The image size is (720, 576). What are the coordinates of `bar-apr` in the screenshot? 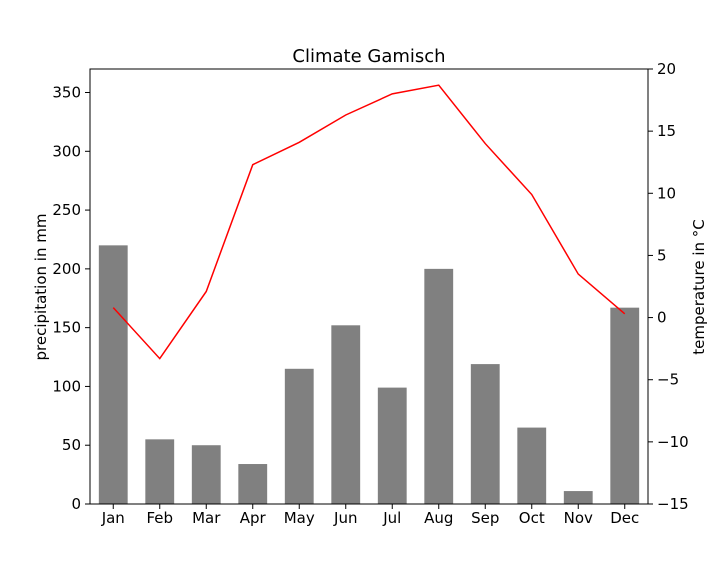 It's located at (253, 484).